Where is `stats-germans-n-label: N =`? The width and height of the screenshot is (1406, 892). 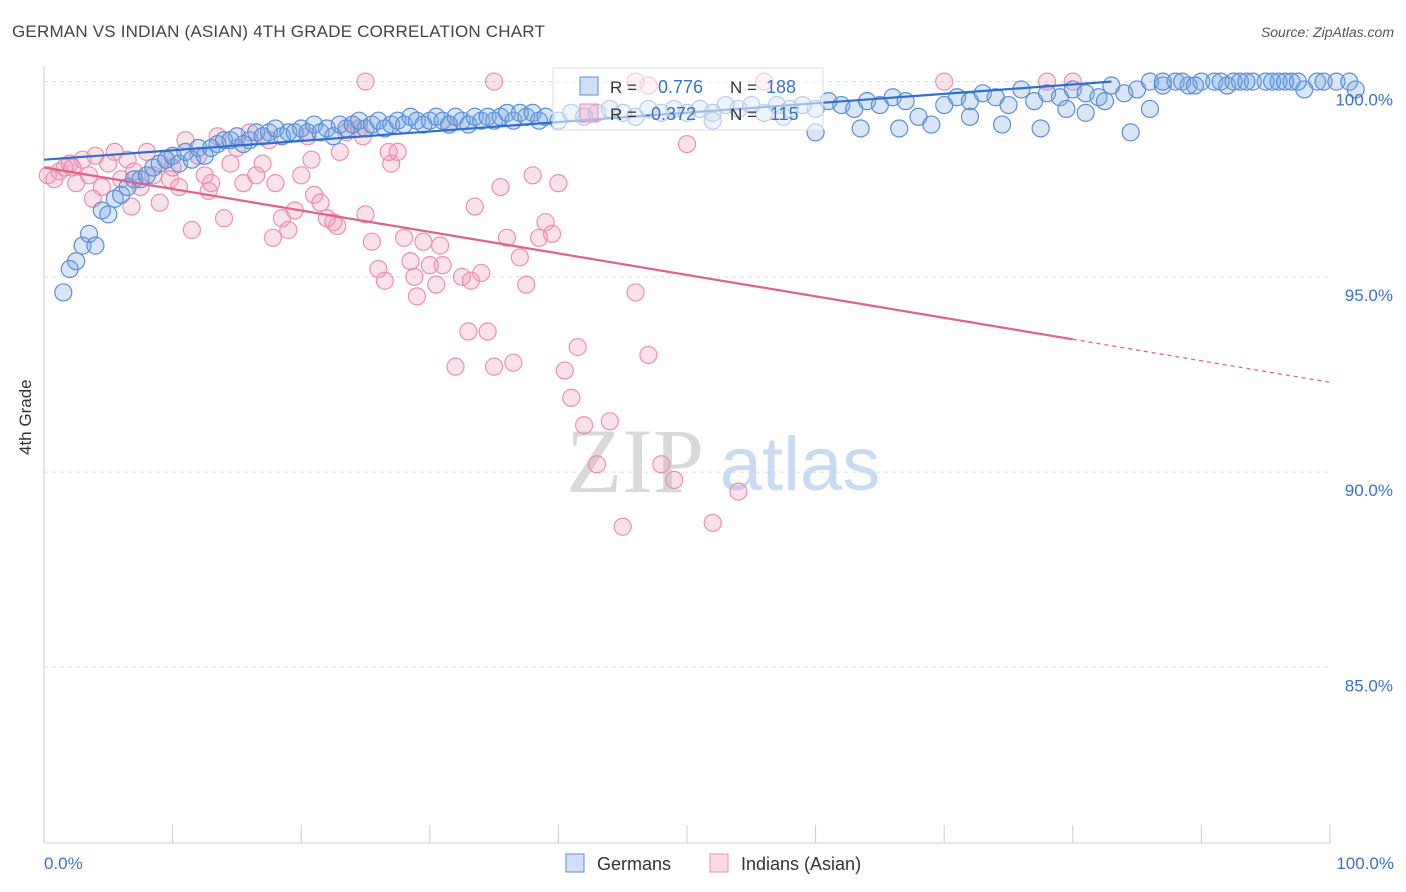
stats-germans-n-label: N = is located at coordinates (743, 87).